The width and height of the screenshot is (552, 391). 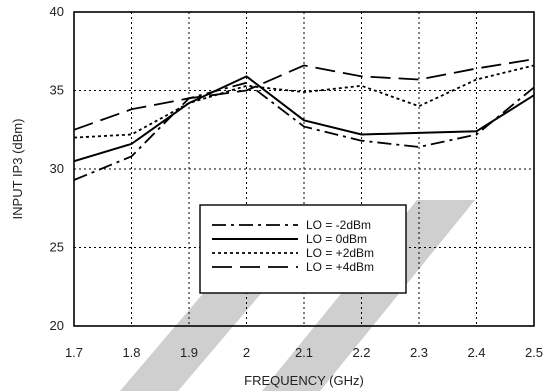 What do you see at coordinates (304, 380) in the screenshot?
I see `x-axis-label: FREQUENCY (GHz)` at bounding box center [304, 380].